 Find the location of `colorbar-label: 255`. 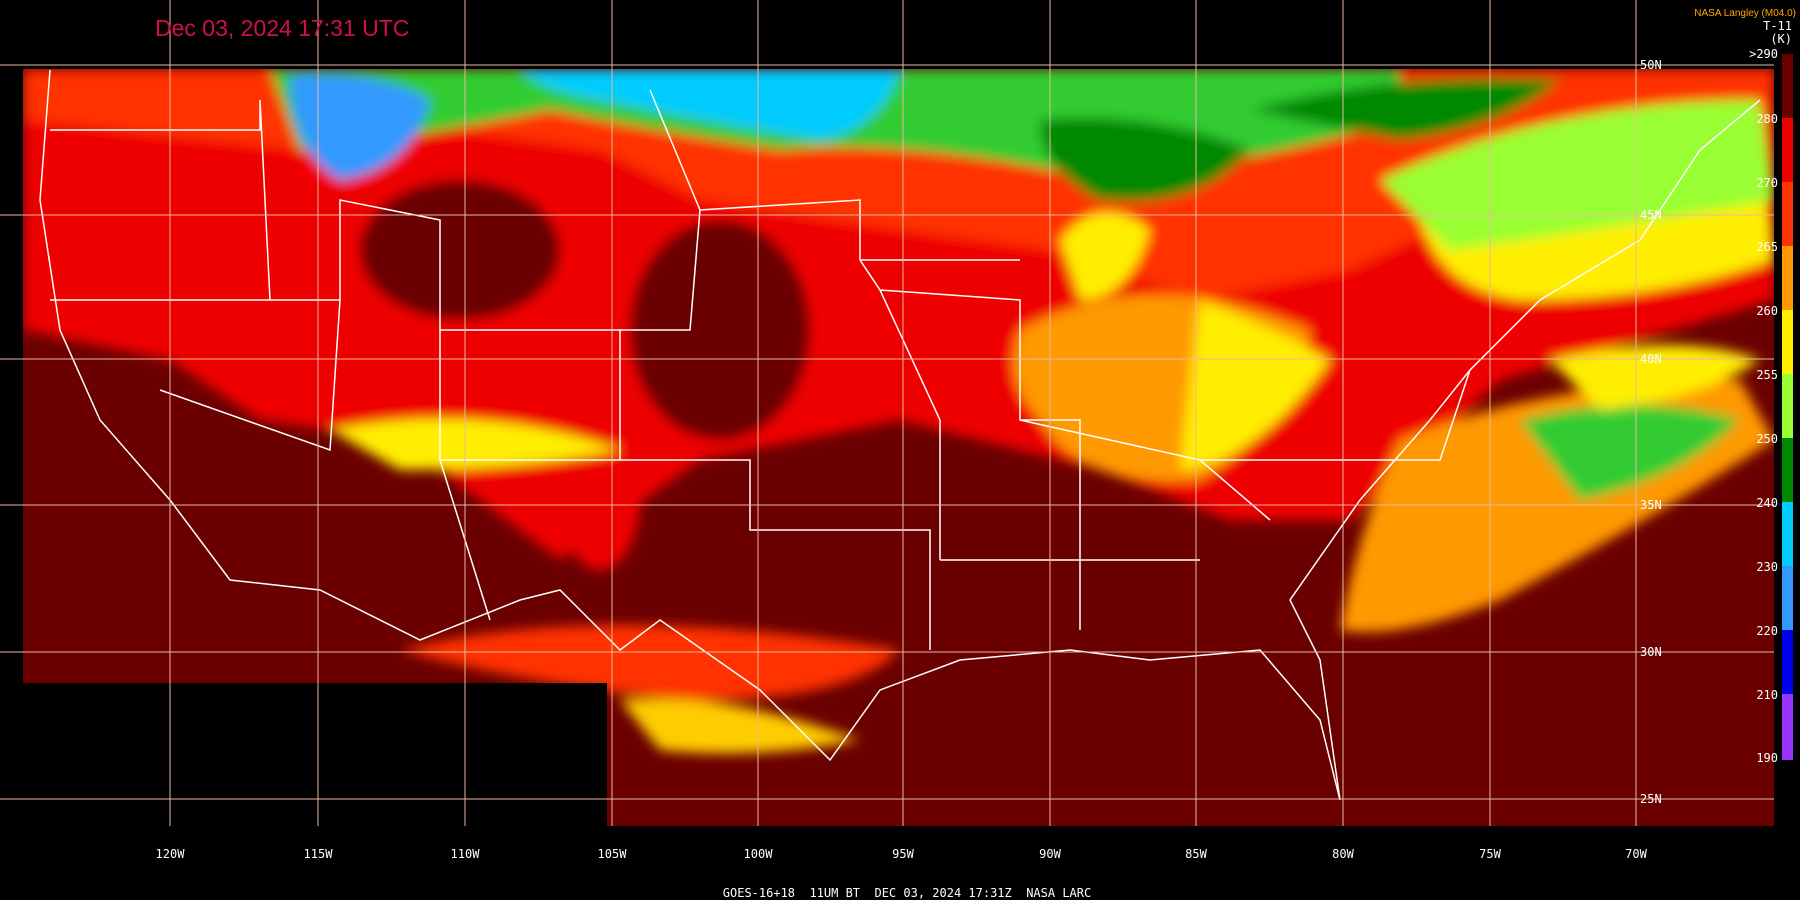

colorbar-label: 255 is located at coordinates (1767, 375).